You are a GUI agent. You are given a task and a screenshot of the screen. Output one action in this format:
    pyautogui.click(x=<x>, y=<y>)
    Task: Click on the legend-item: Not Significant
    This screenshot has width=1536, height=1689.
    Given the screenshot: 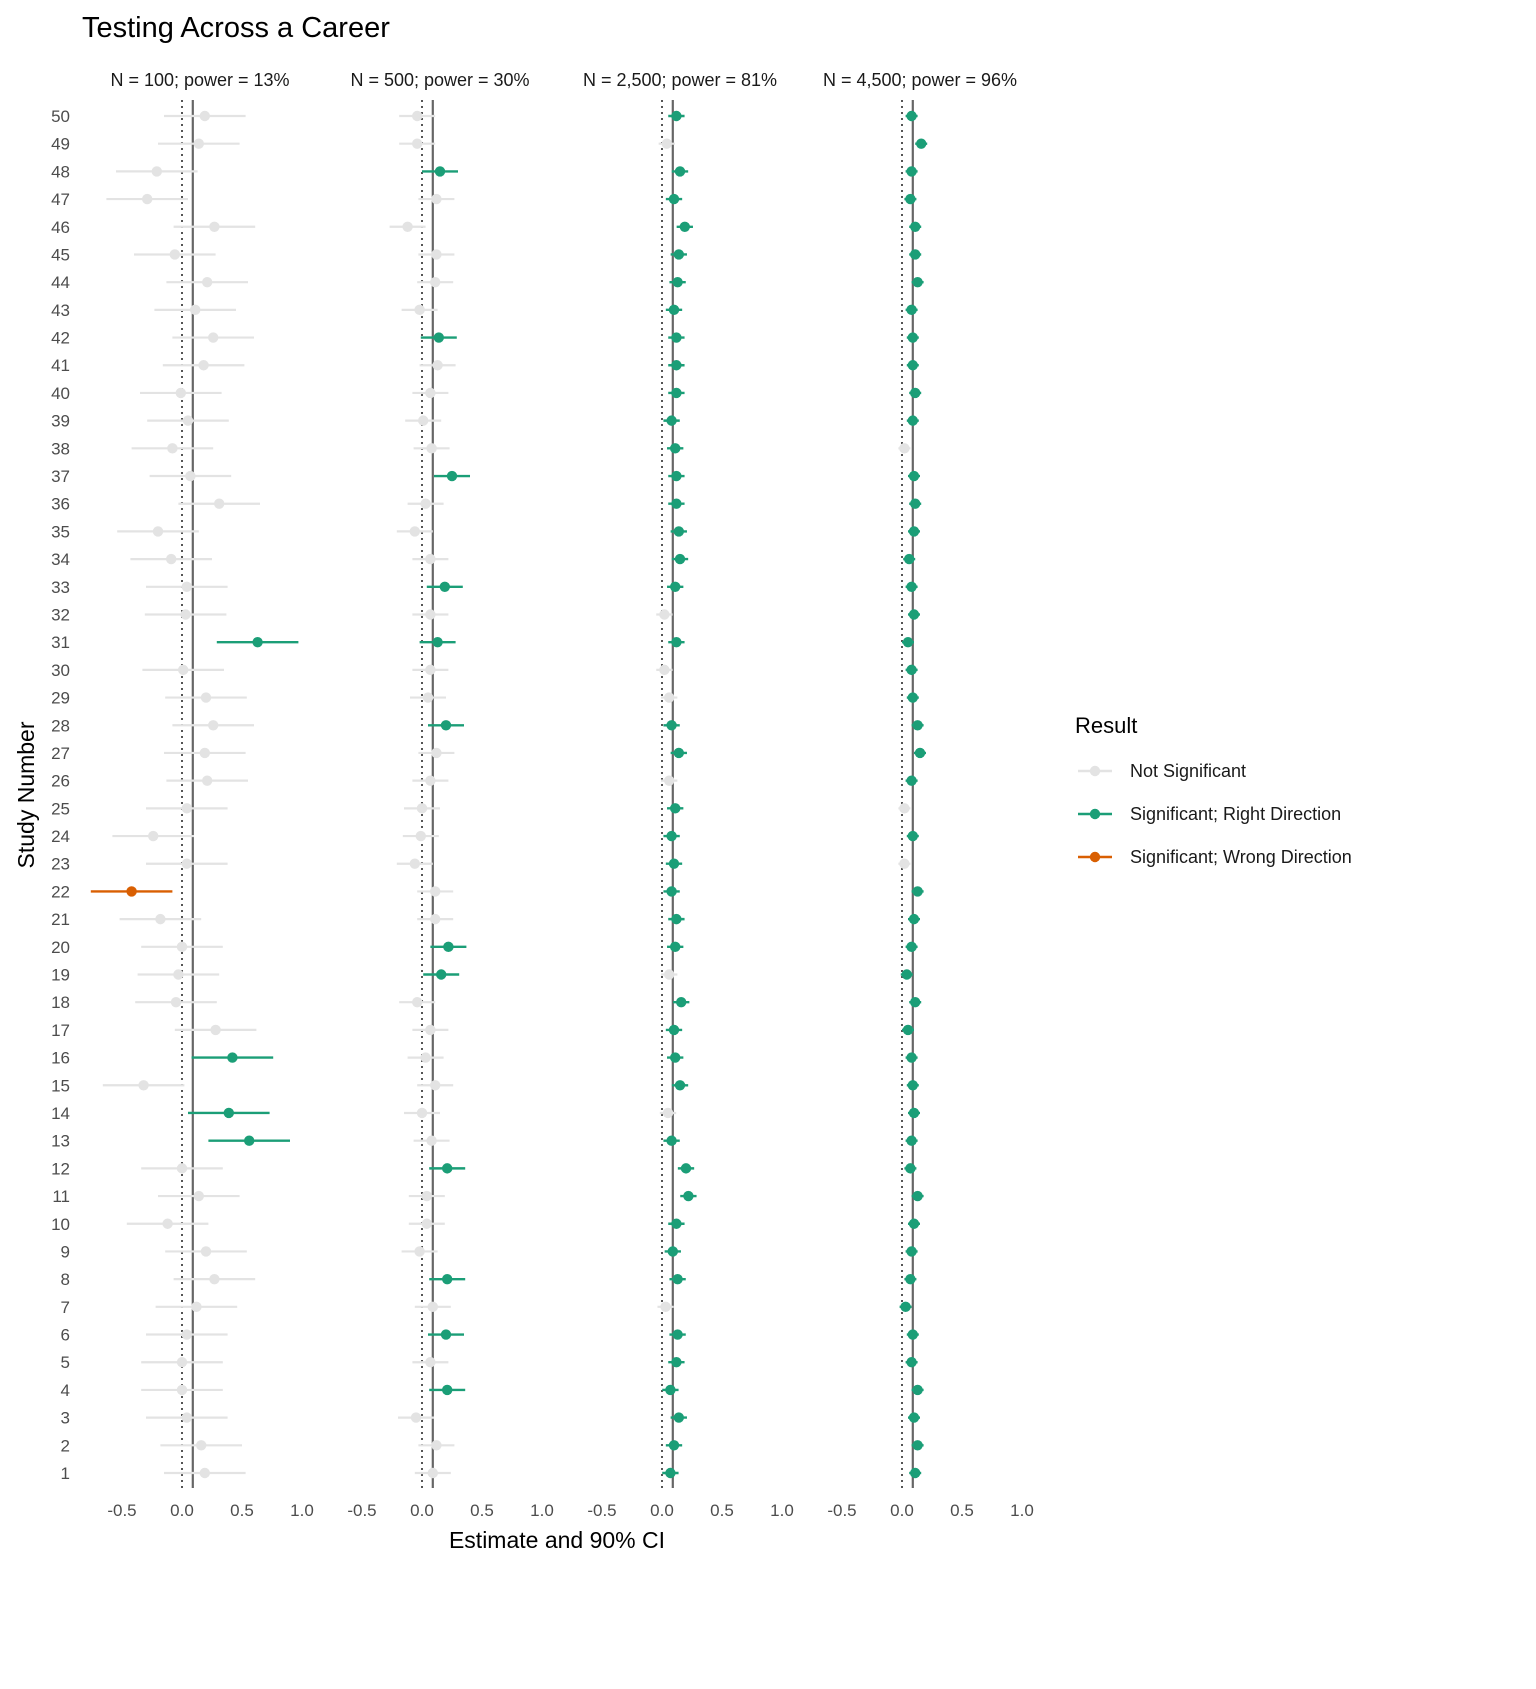 What is the action you would take?
    pyautogui.click(x=1162, y=771)
    